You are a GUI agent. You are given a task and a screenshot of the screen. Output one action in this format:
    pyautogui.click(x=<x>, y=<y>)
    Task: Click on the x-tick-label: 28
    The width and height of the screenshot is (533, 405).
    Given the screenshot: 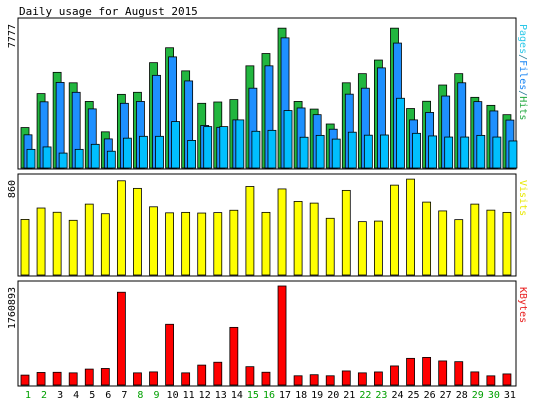 What is the action you would take?
    pyautogui.click(x=462, y=395)
    